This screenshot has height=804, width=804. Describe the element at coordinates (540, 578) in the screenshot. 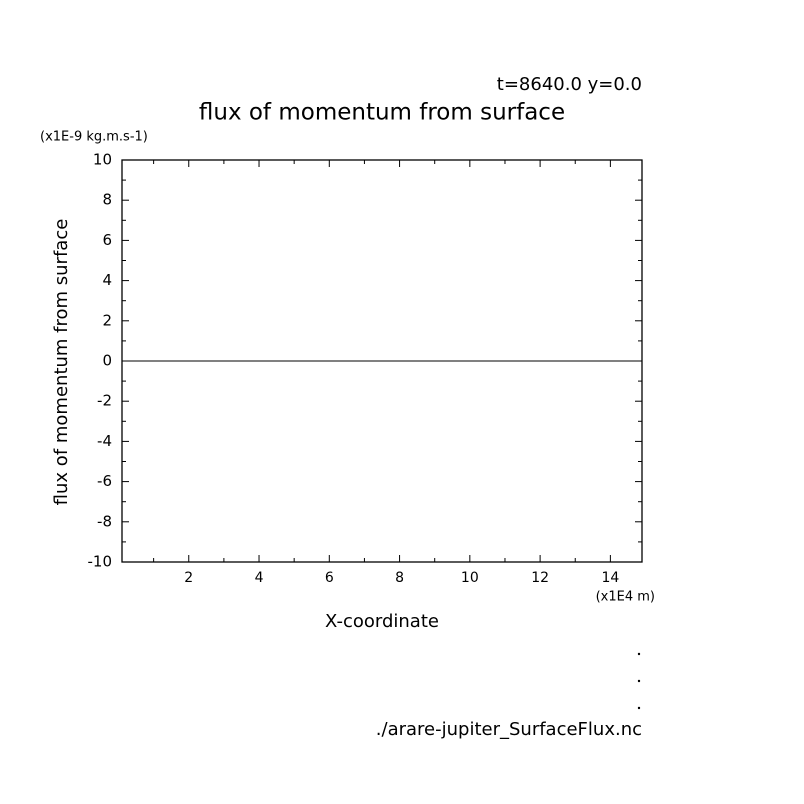

I see `x-tick-label: 12` at that location.